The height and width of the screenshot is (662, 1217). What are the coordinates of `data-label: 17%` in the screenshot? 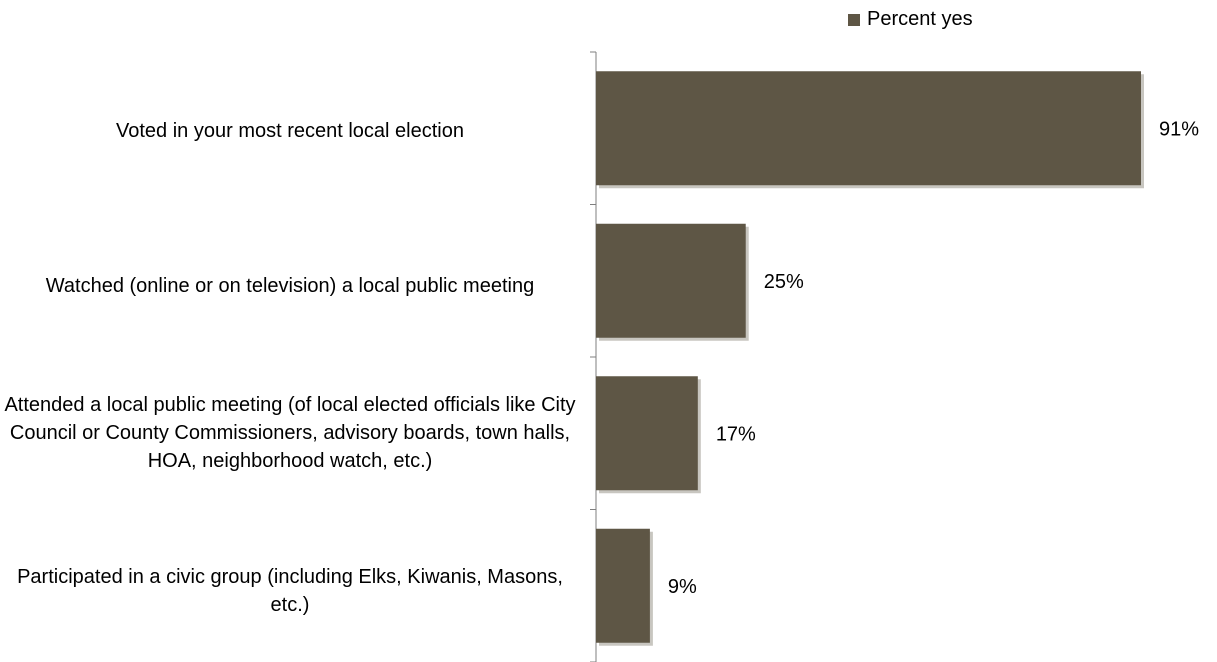 It's located at (736, 434).